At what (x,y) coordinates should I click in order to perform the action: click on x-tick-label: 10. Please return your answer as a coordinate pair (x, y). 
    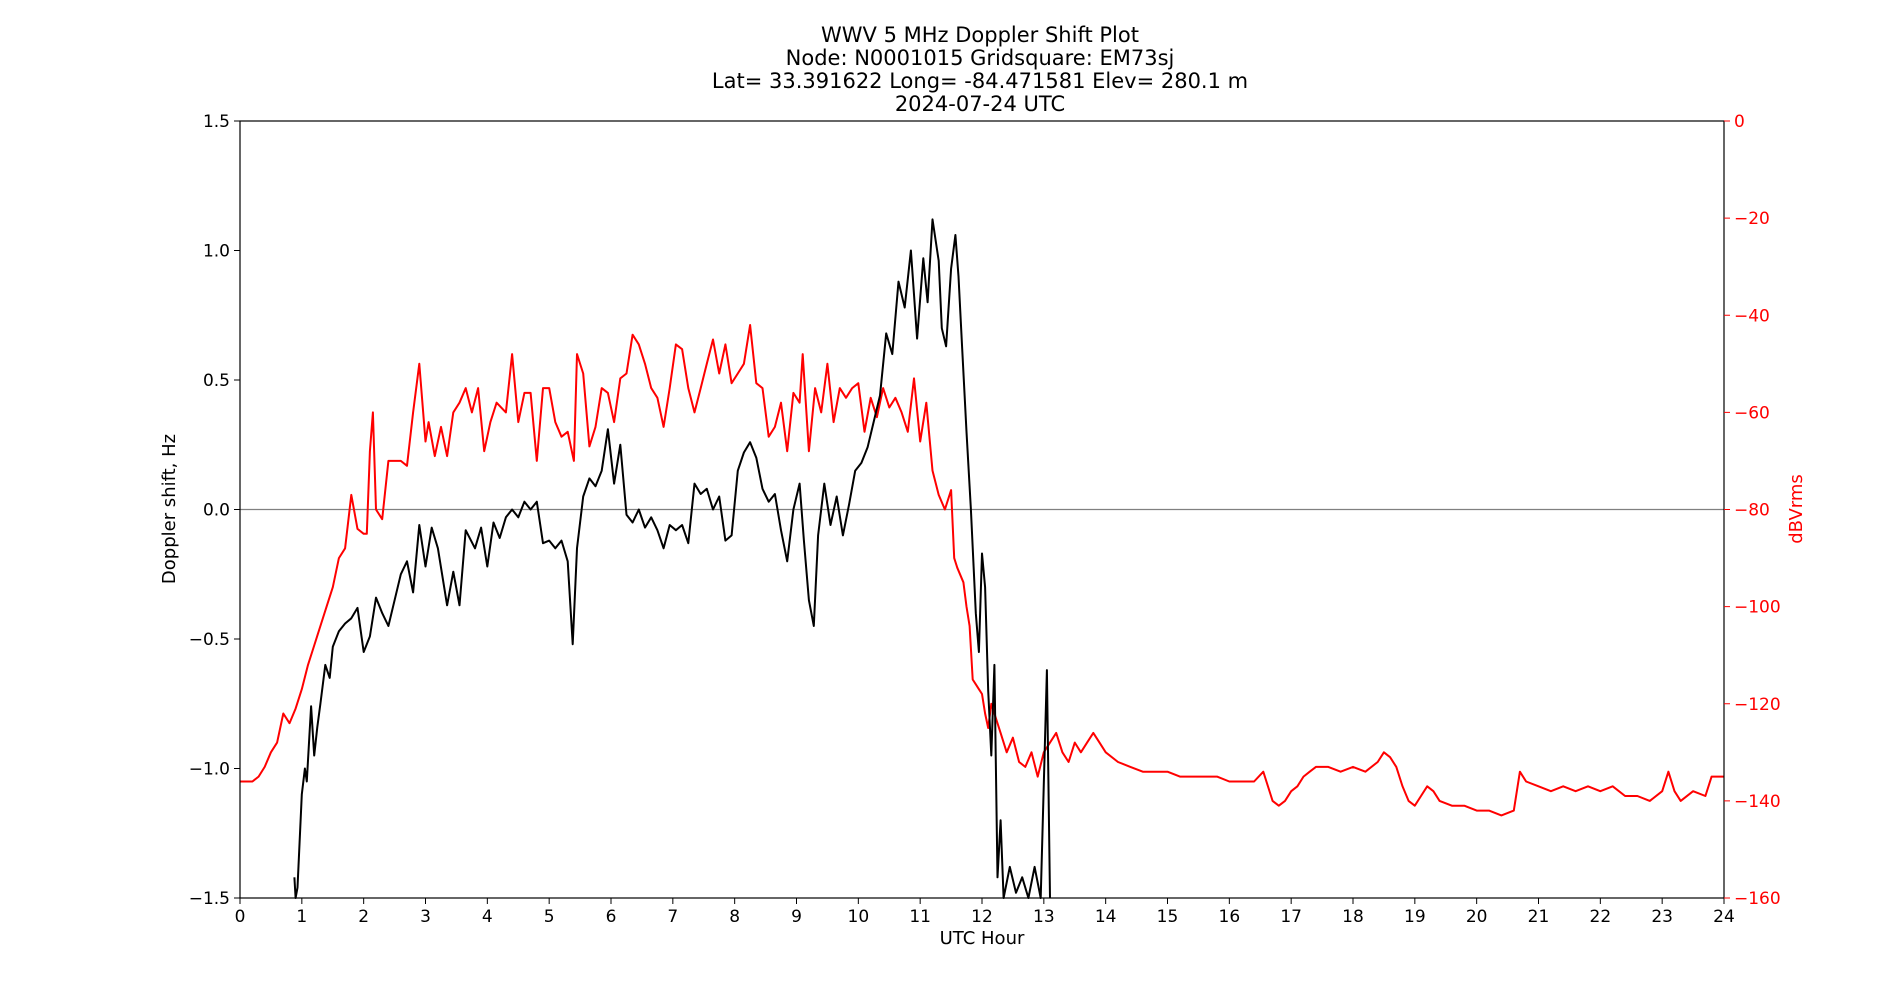
    Looking at the image, I should click on (859, 917).